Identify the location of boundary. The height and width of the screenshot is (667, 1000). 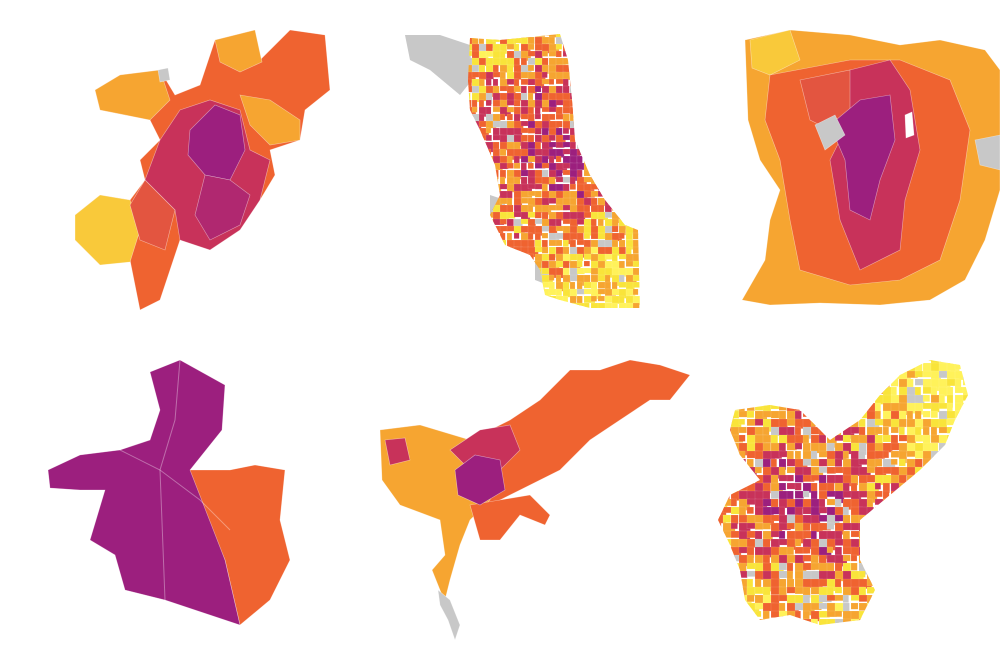
(170, 480).